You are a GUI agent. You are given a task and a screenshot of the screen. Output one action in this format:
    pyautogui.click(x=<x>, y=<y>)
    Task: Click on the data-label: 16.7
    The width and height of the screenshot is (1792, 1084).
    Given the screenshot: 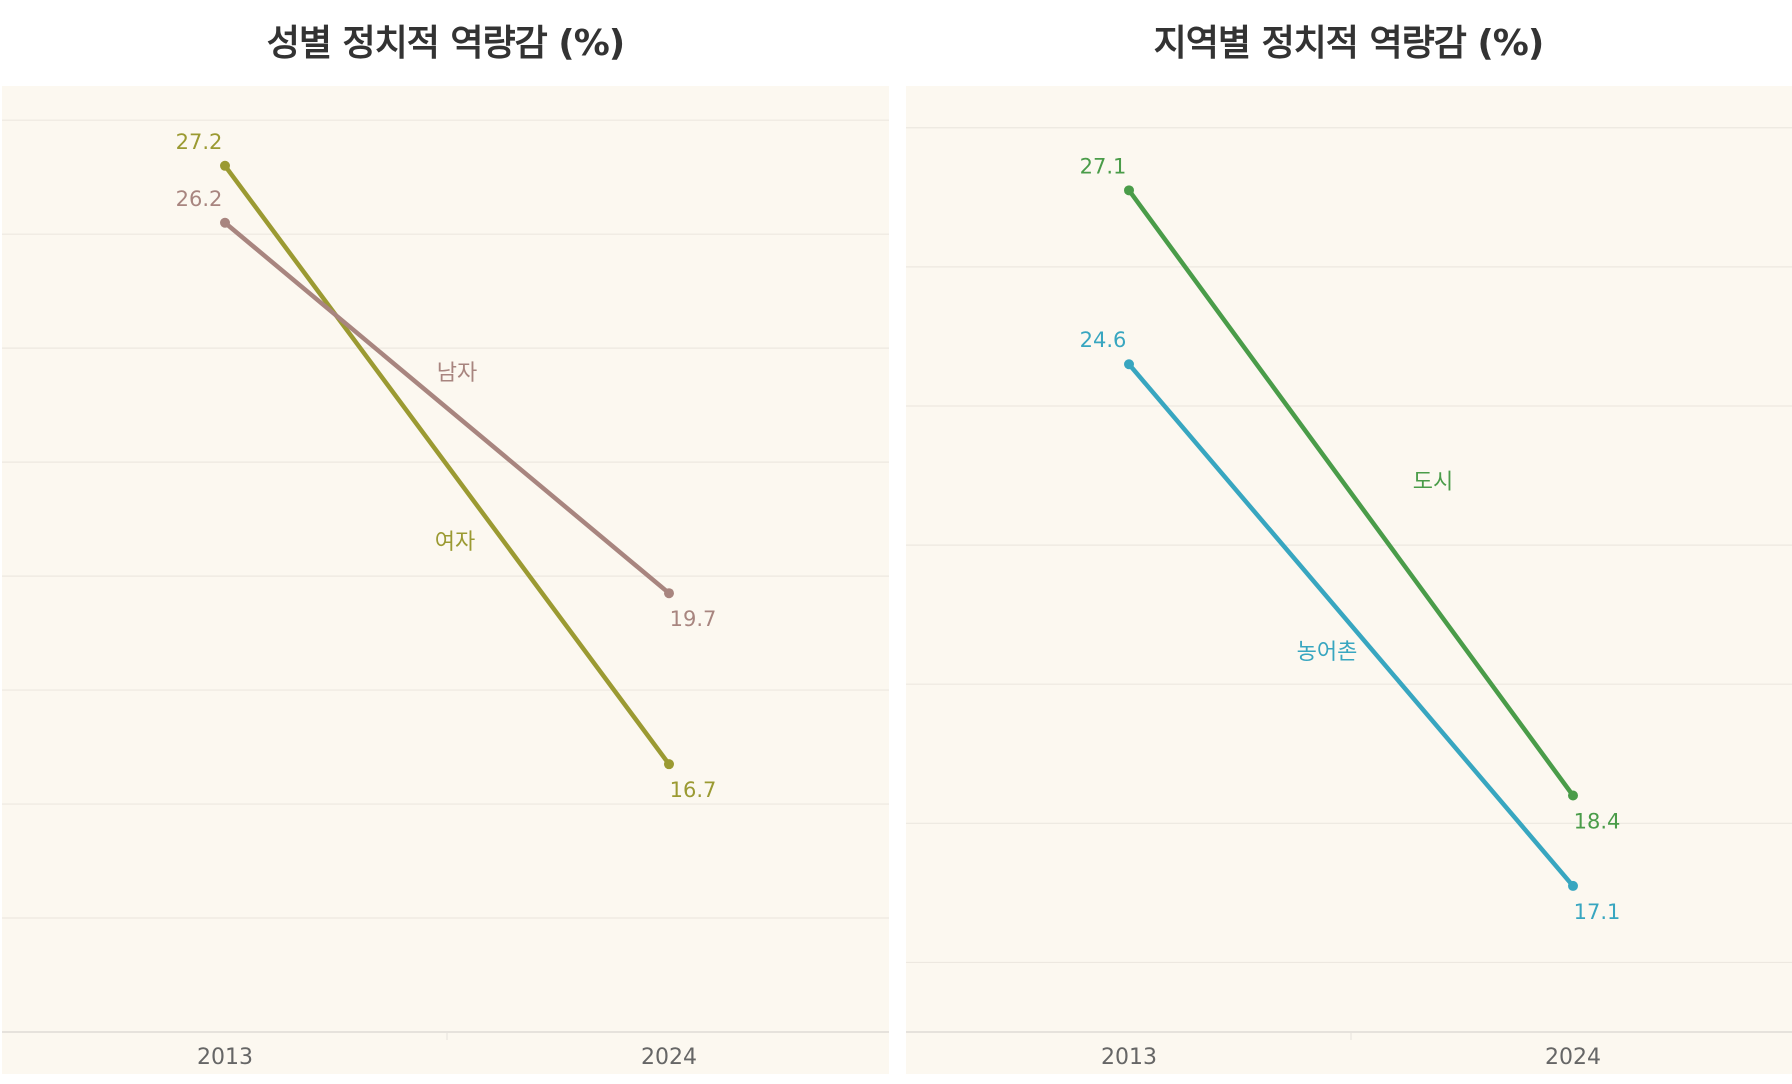 What is the action you would take?
    pyautogui.click(x=693, y=790)
    